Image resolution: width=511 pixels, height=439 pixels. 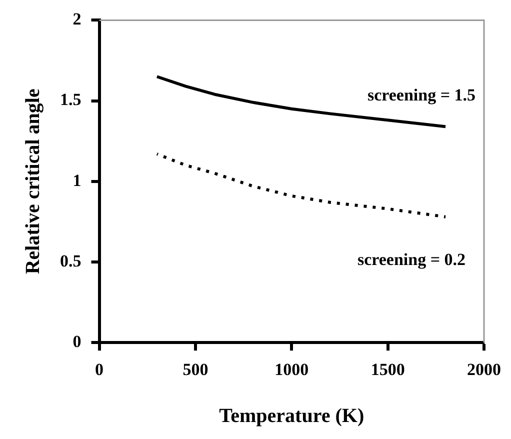 I want to click on text: screening = 0.2, so click(x=411, y=259).